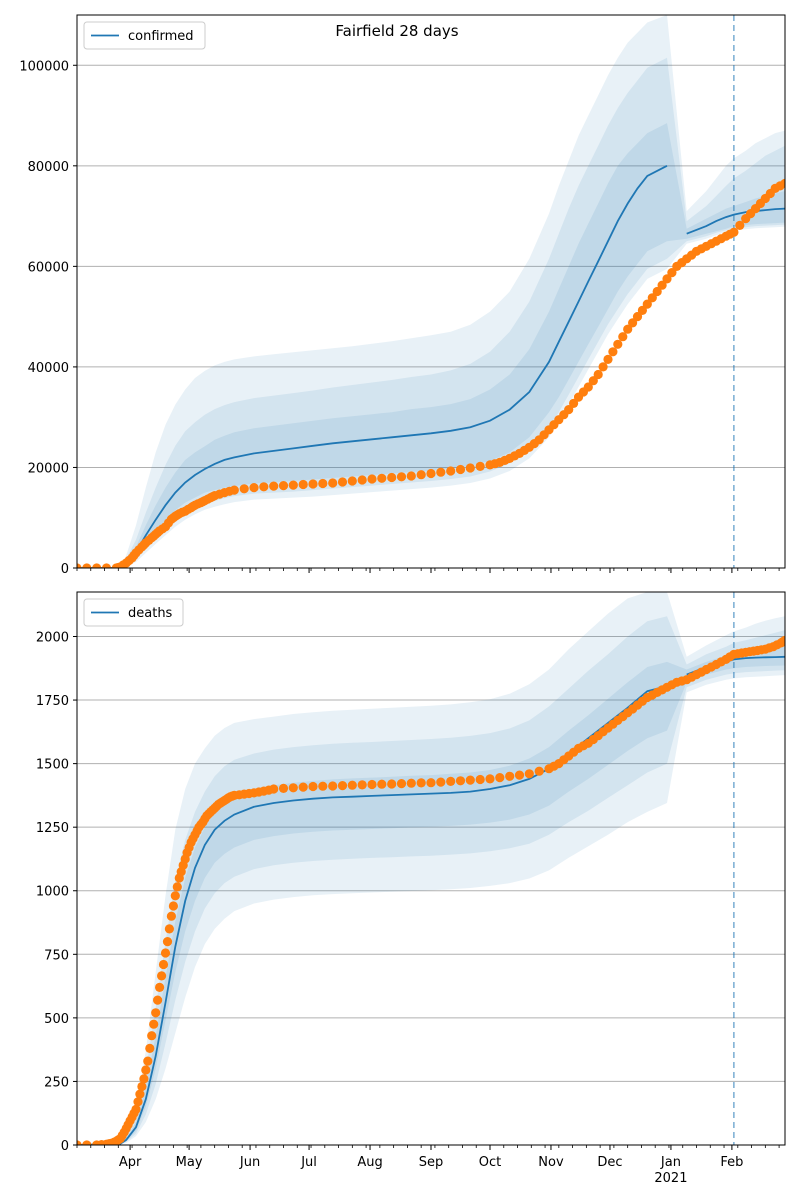 The width and height of the screenshot is (800, 1200). What do you see at coordinates (48, 468) in the screenshot?
I see `y-tick-label: 20000` at bounding box center [48, 468].